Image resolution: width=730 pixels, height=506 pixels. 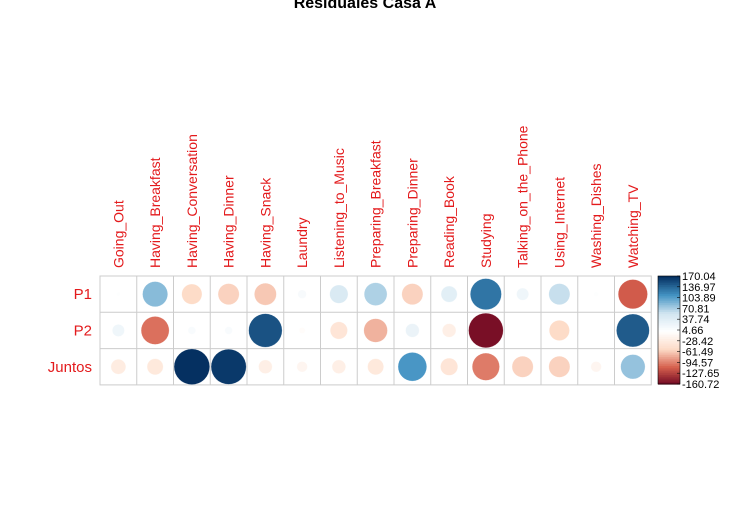 What do you see at coordinates (228, 330) in the screenshot?
I see `cell-circle-p2-having_dinner` at bounding box center [228, 330].